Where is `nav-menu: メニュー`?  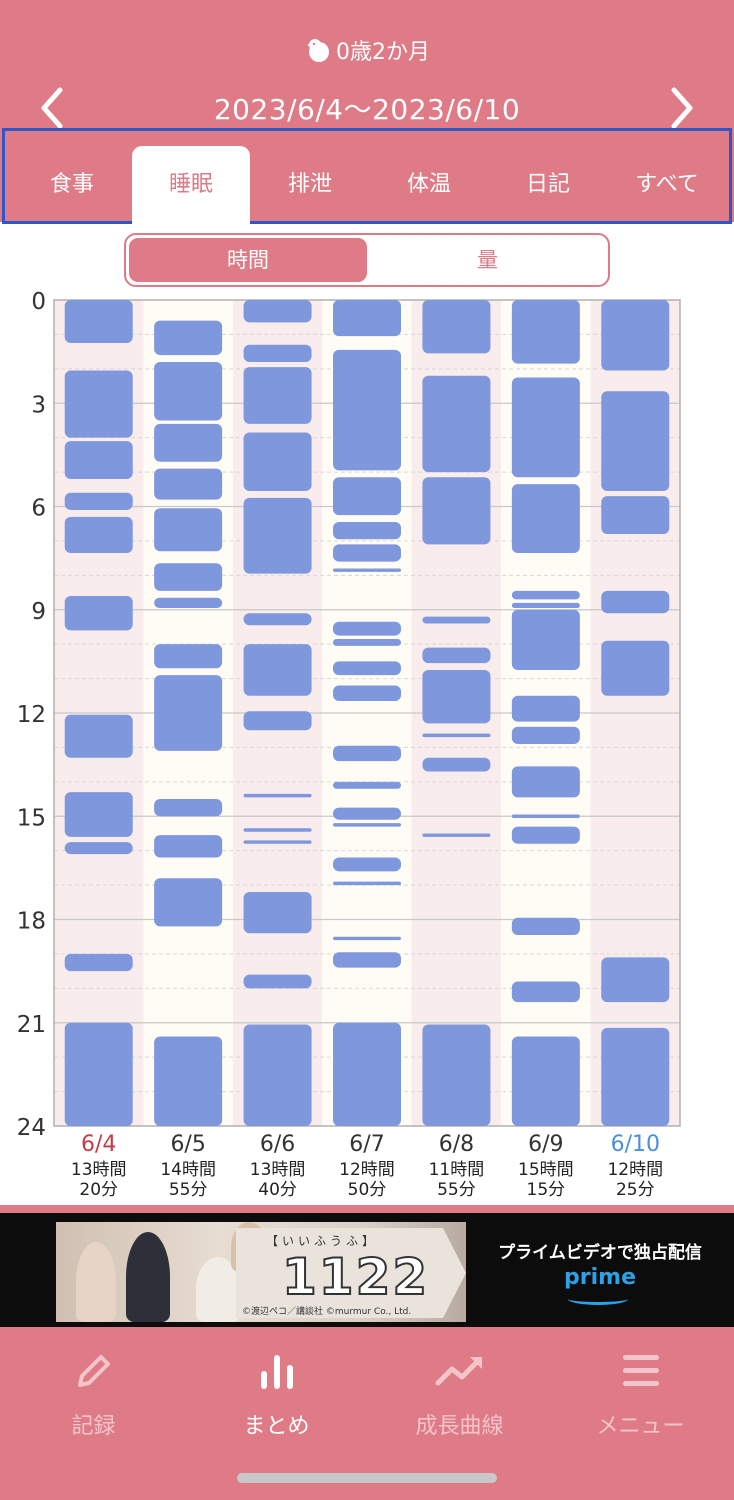
nav-menu: メニュー is located at coordinates (640, 1394).